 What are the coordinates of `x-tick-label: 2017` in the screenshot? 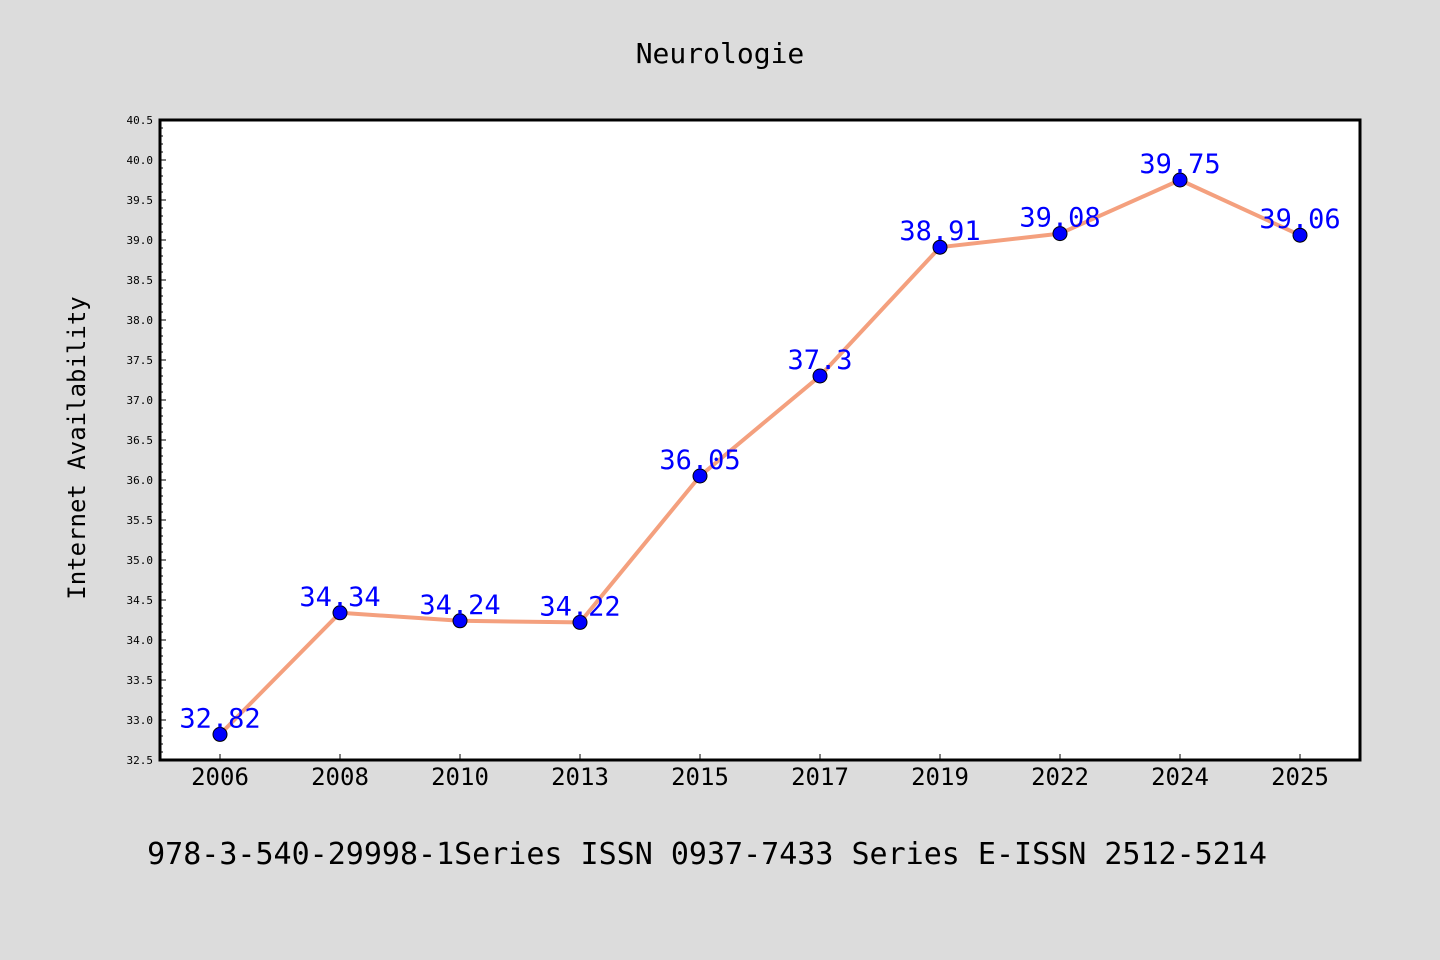 It's located at (820, 777).